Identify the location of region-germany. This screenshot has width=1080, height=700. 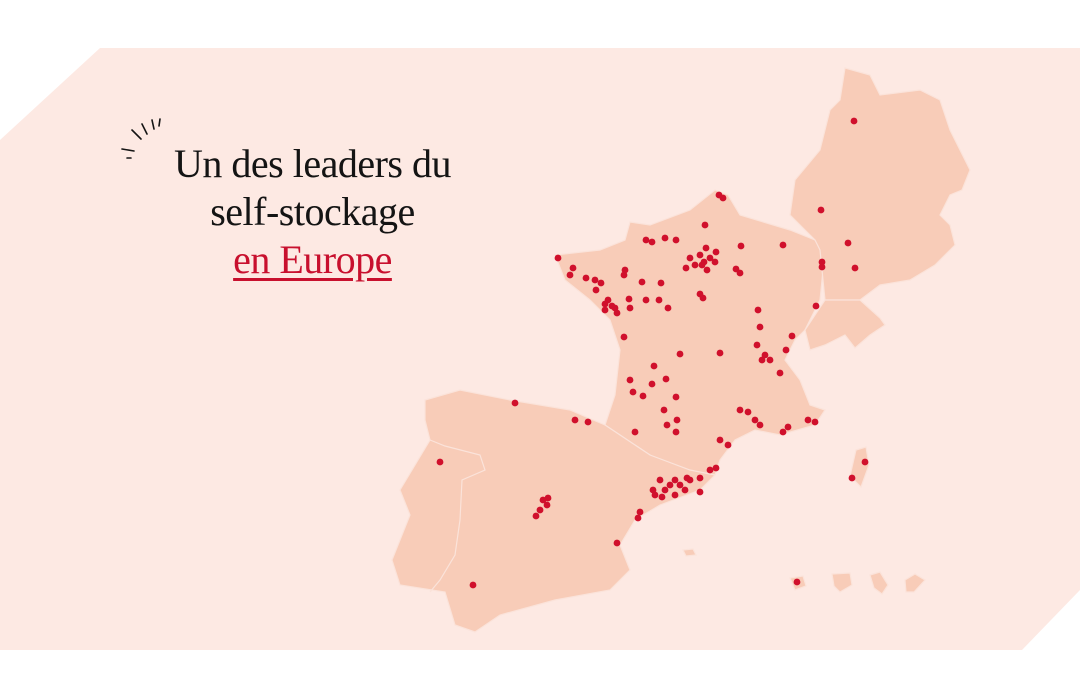
(880, 184).